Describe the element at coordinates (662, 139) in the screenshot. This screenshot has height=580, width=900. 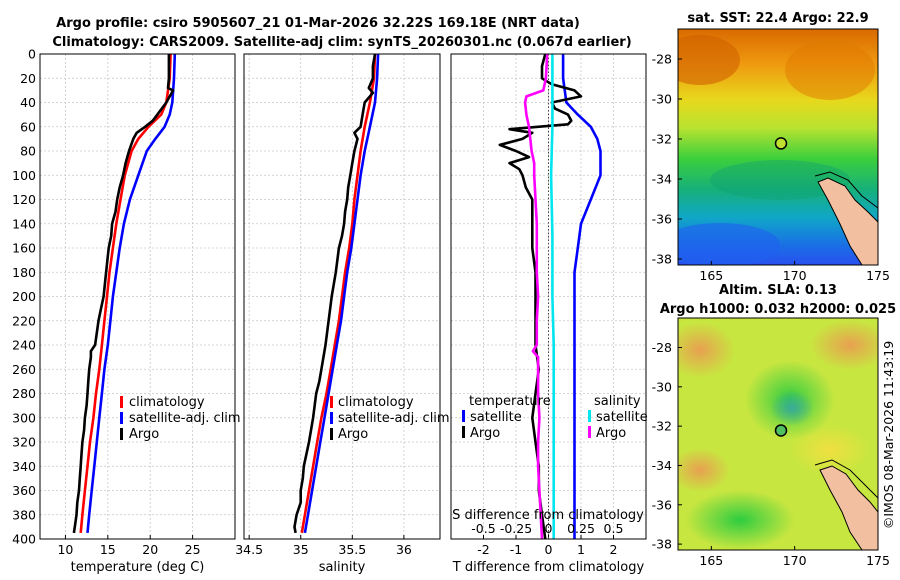
I see `map-y-tick-label: -32` at that location.